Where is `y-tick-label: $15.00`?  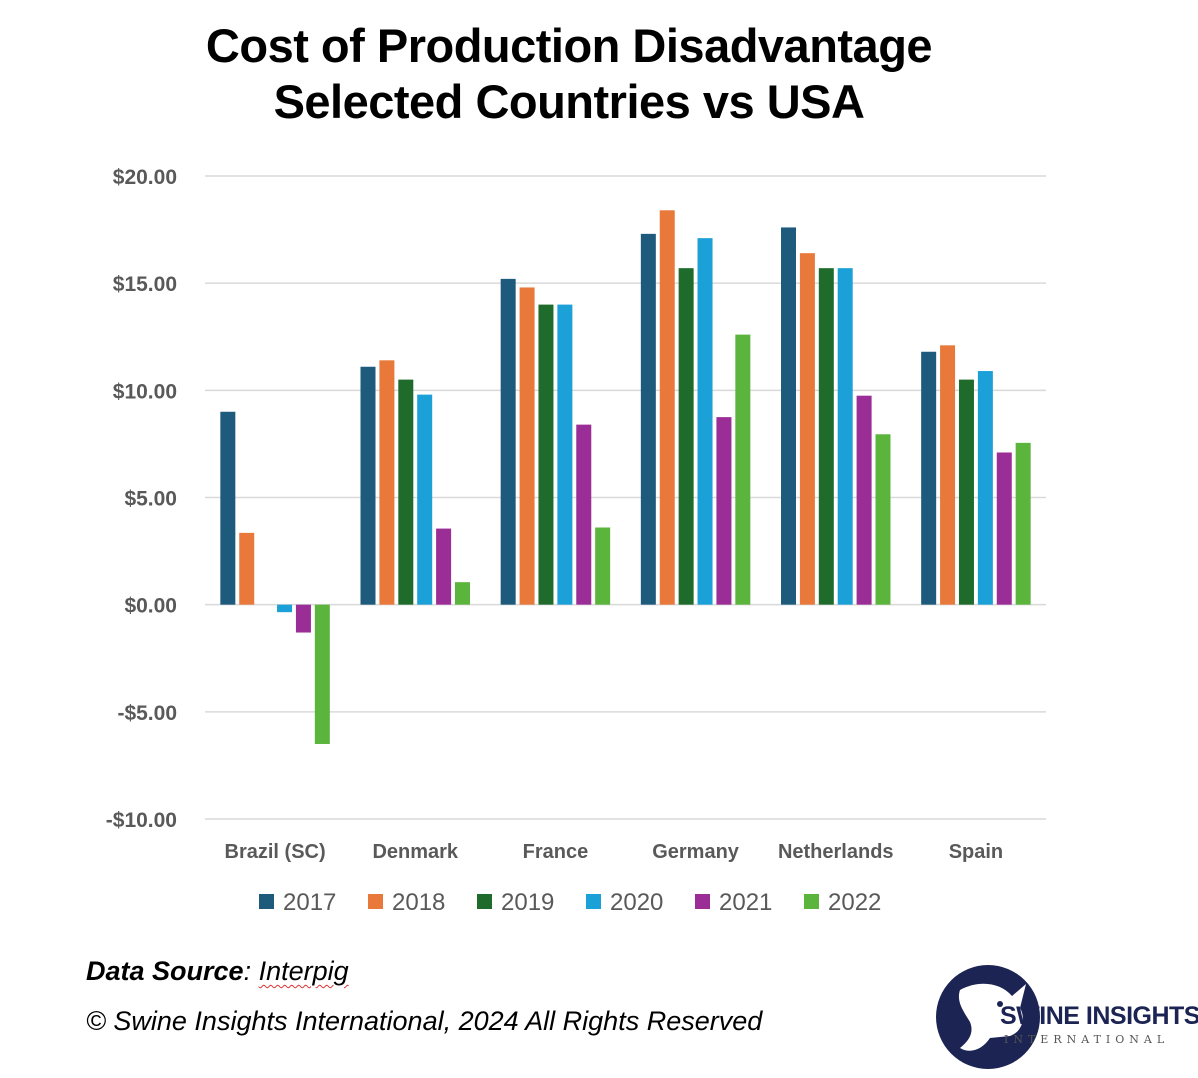
y-tick-label: $15.00 is located at coordinates (145, 284).